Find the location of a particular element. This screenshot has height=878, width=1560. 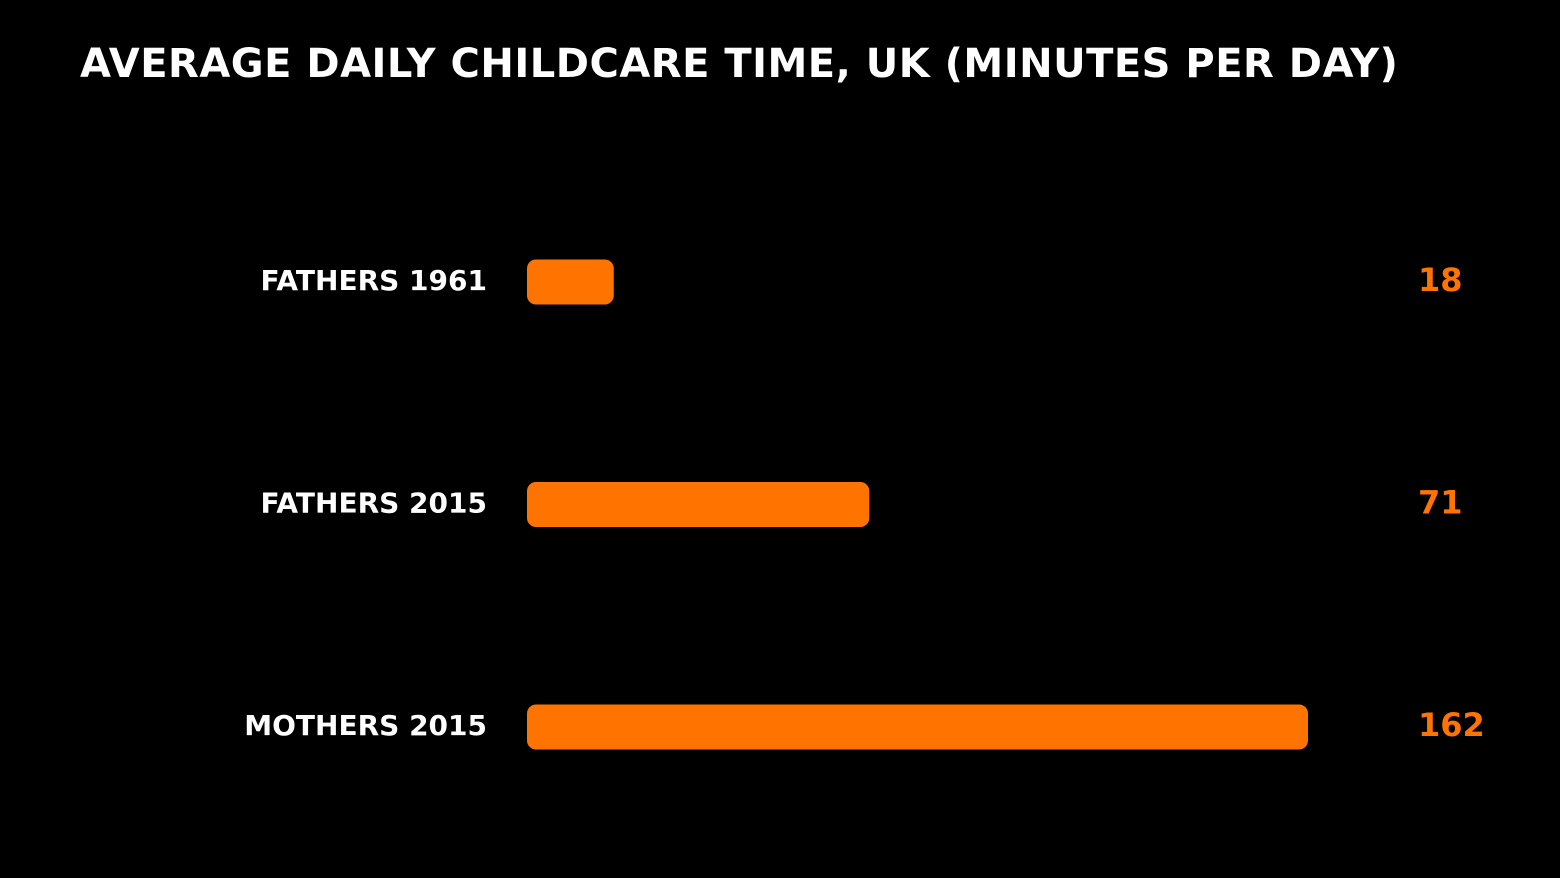

category-label: FATHERS 1961 is located at coordinates (374, 280).